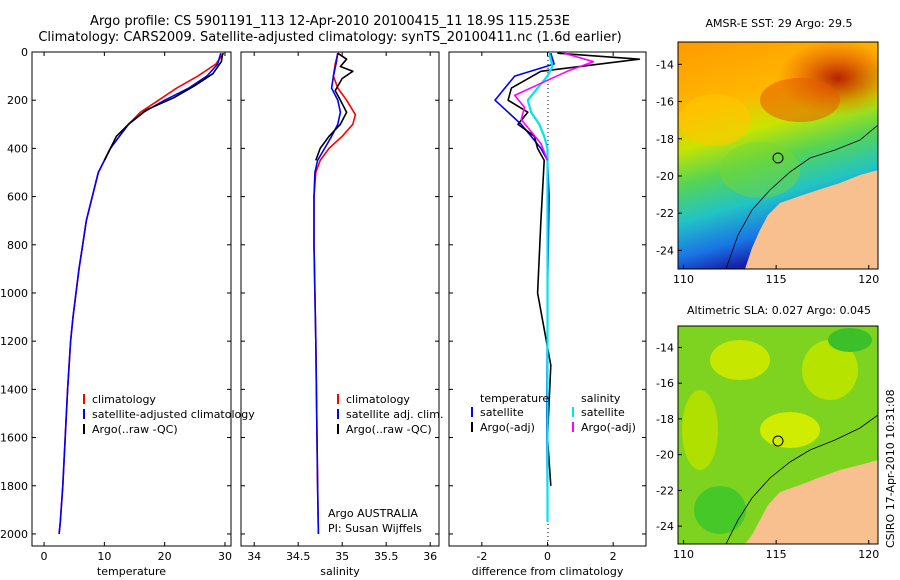  Describe the element at coordinates (163, 107) in the screenshot. I see `temperature-series-line` at that location.